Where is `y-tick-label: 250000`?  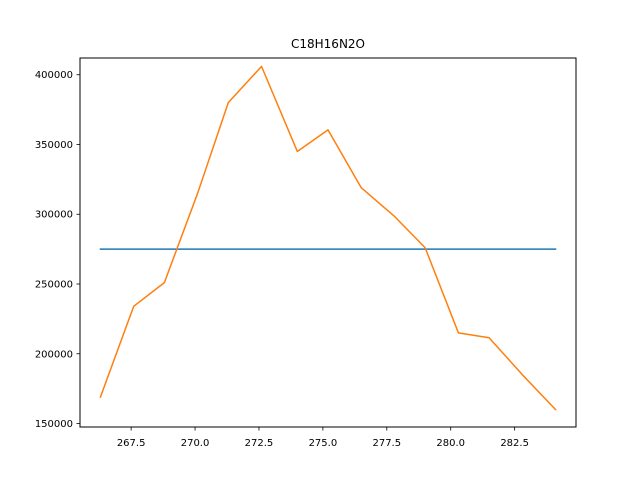 y-tick-label: 250000 is located at coordinates (54, 285).